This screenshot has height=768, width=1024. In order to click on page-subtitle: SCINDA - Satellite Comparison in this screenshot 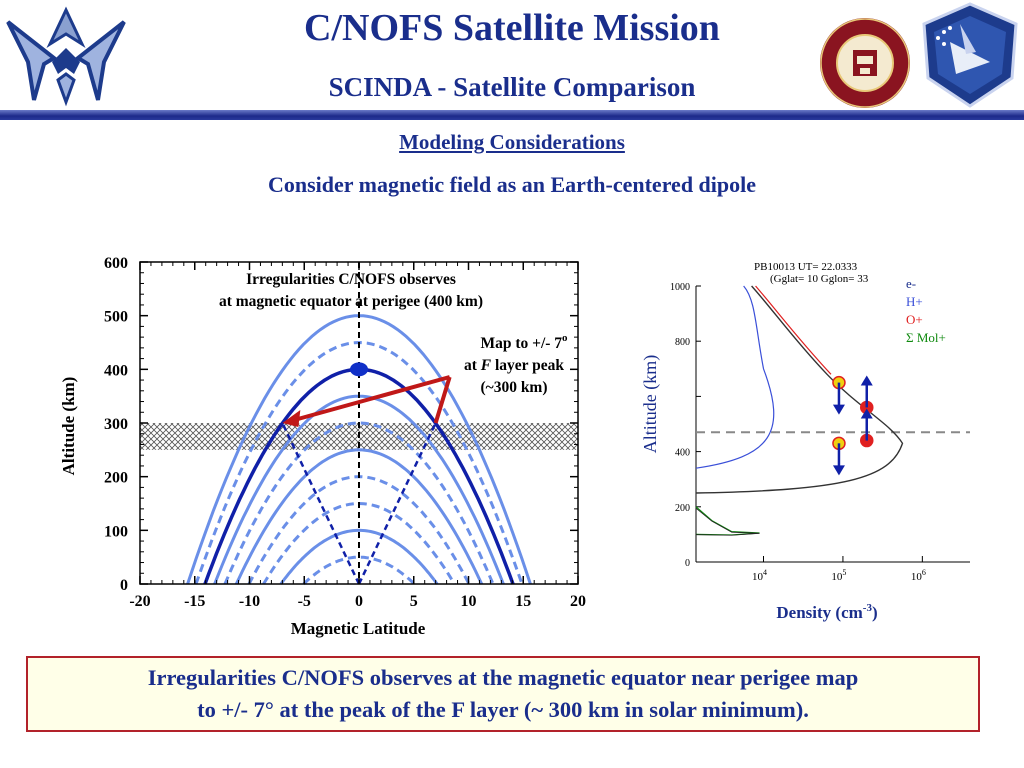, I will do `click(512, 87)`.